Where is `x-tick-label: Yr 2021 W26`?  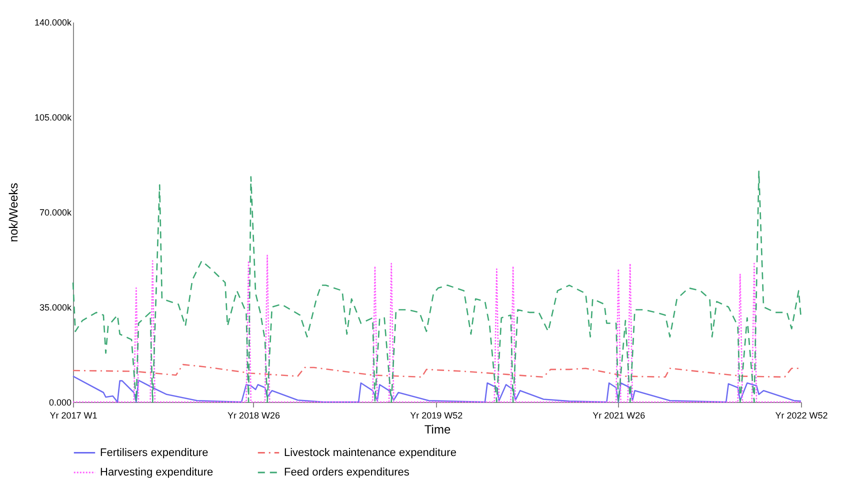 x-tick-label: Yr 2021 W26 is located at coordinates (619, 415).